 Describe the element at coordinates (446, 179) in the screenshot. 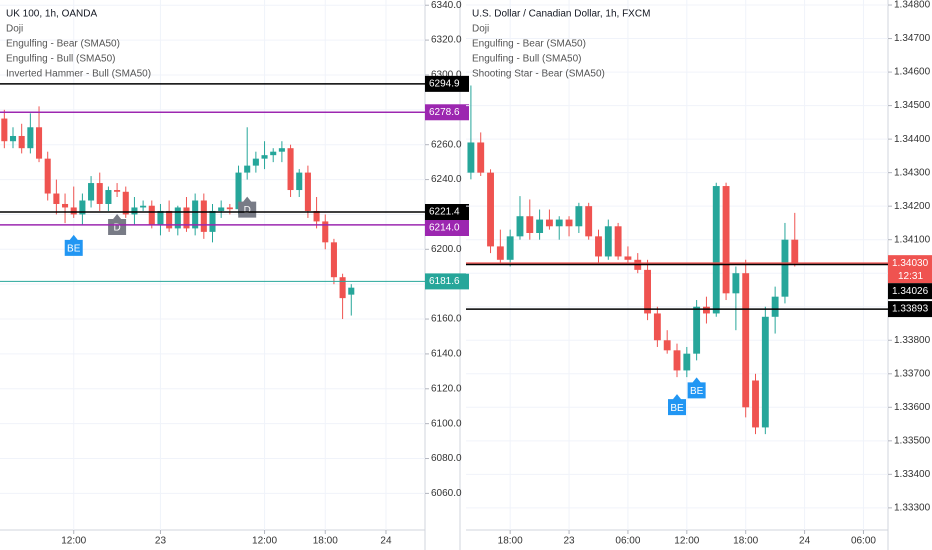

I see `y-tick-label: 6240.0` at that location.